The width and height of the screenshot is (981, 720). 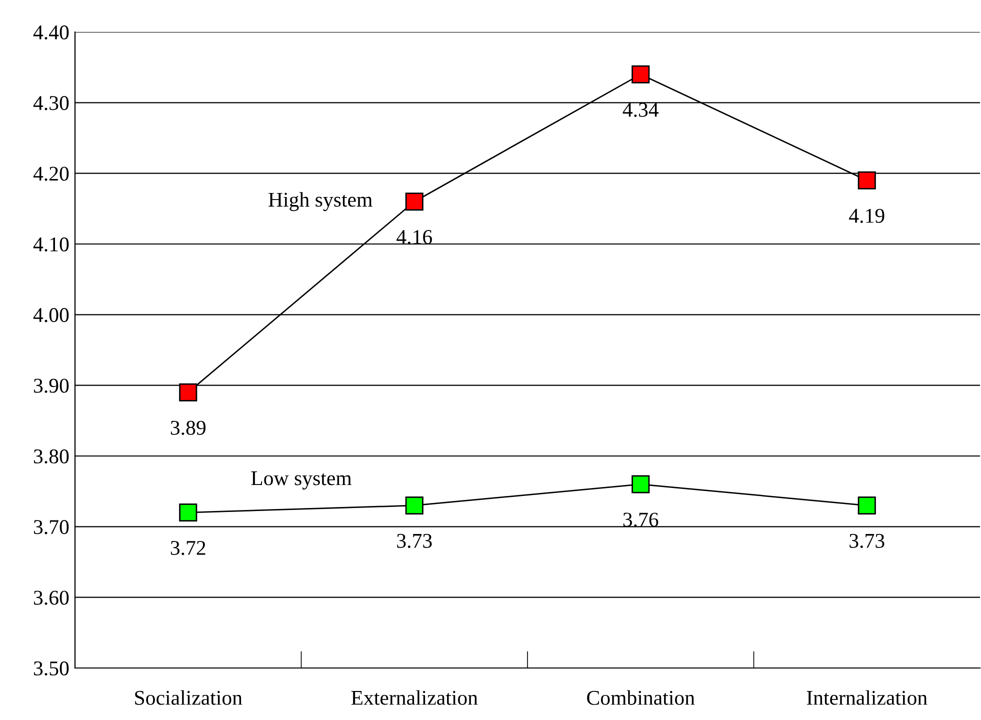 What do you see at coordinates (51, 32) in the screenshot?
I see `y-tick-label: 4.40` at bounding box center [51, 32].